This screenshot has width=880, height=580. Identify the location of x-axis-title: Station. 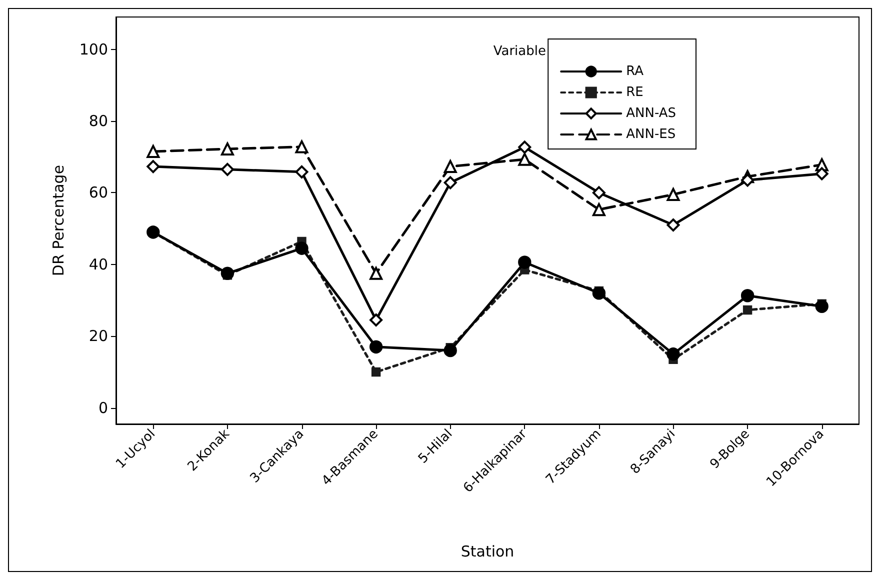
(487, 551).